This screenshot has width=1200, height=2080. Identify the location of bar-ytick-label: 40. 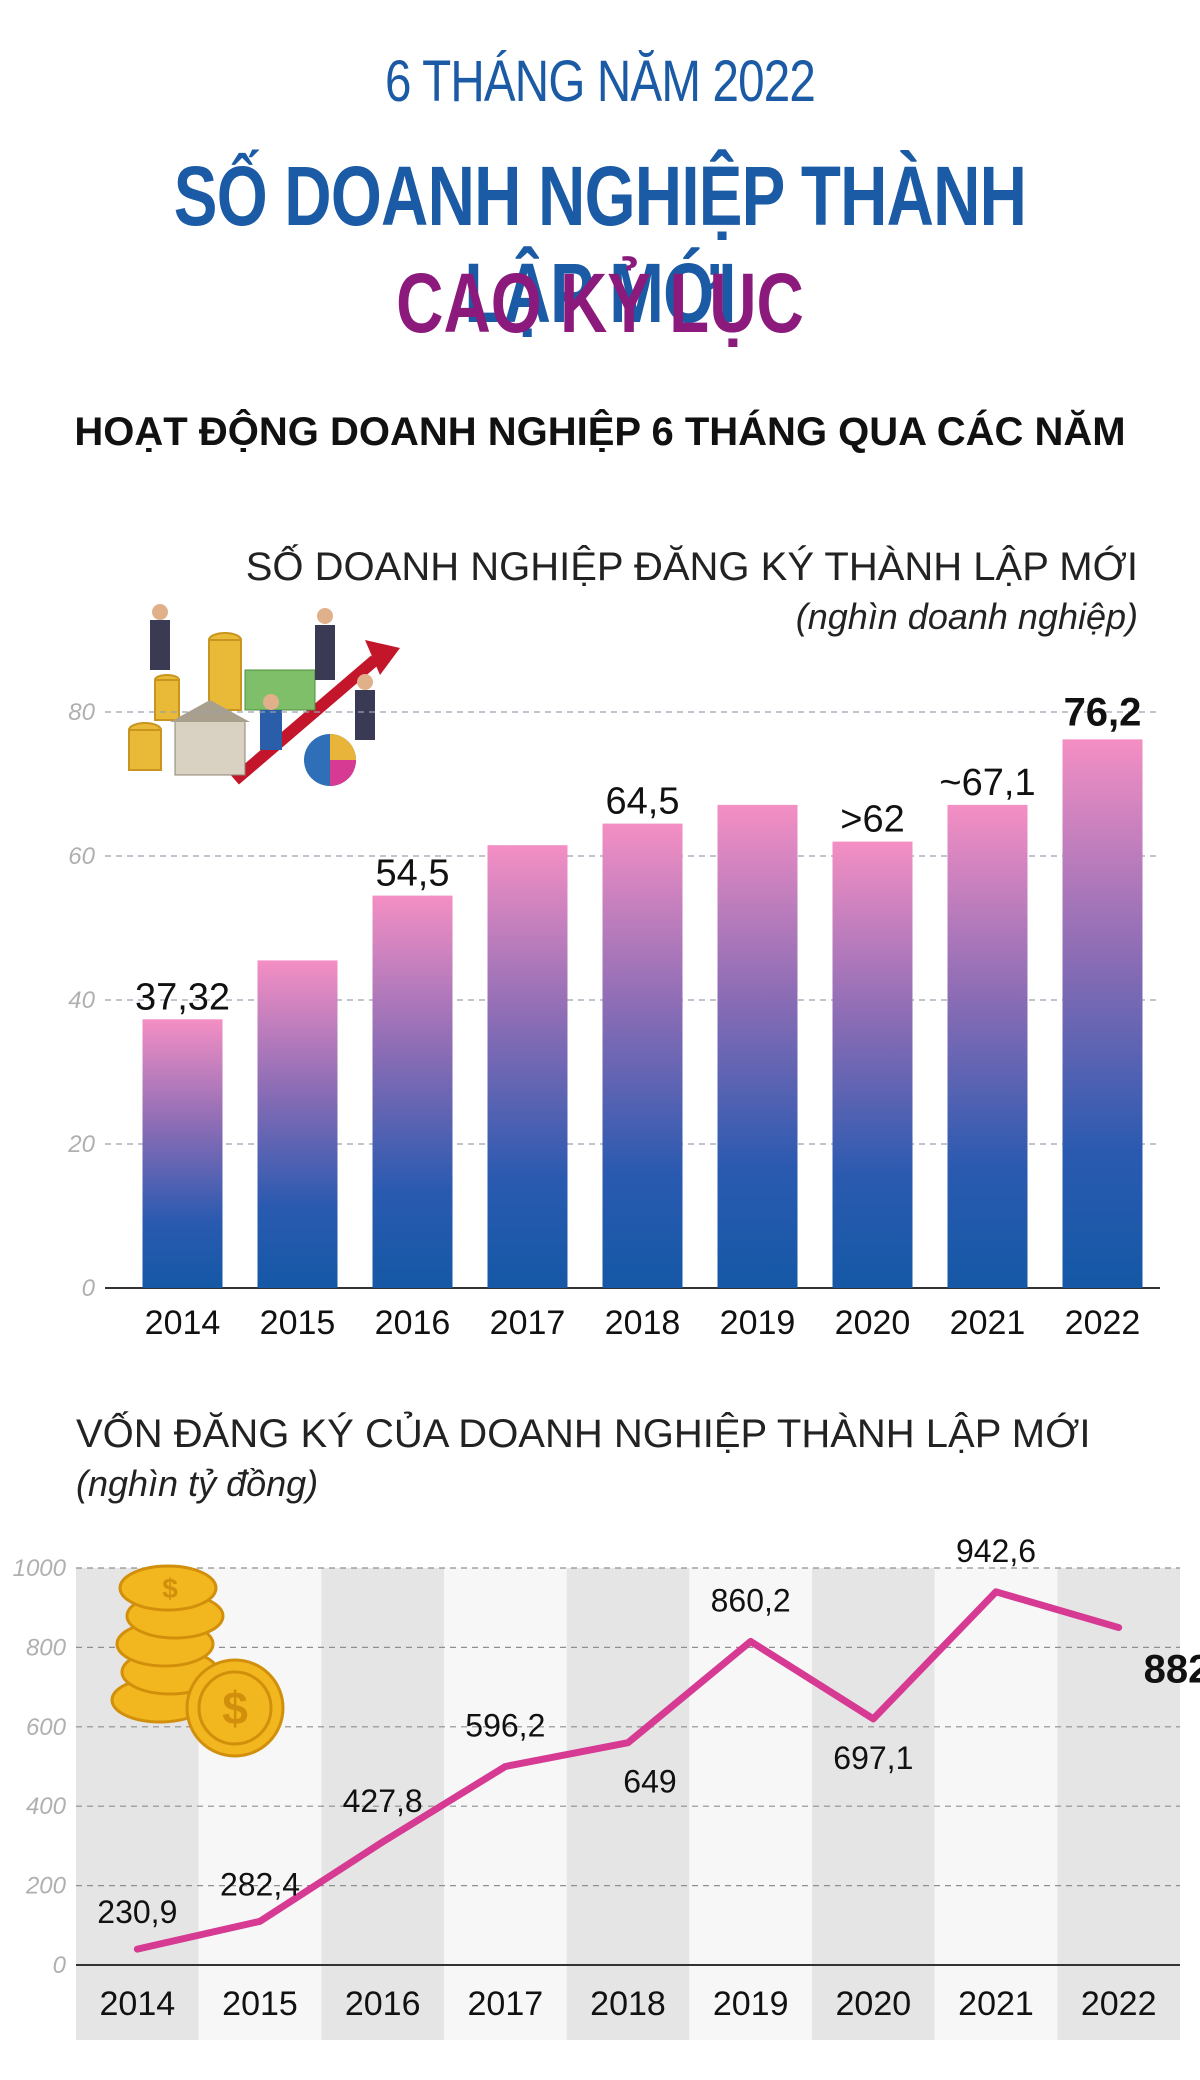
(81, 1000).